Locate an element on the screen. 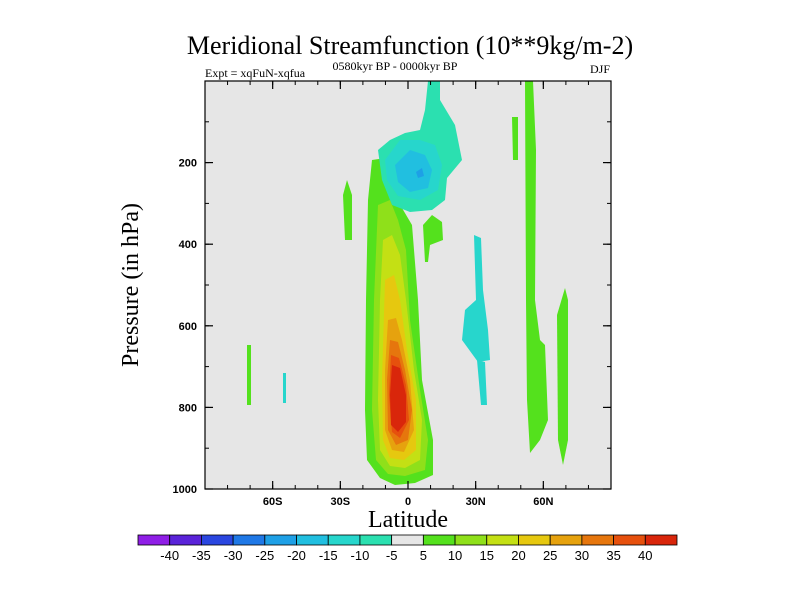 The image size is (800, 600). colorbar-label: 5 is located at coordinates (423, 555).